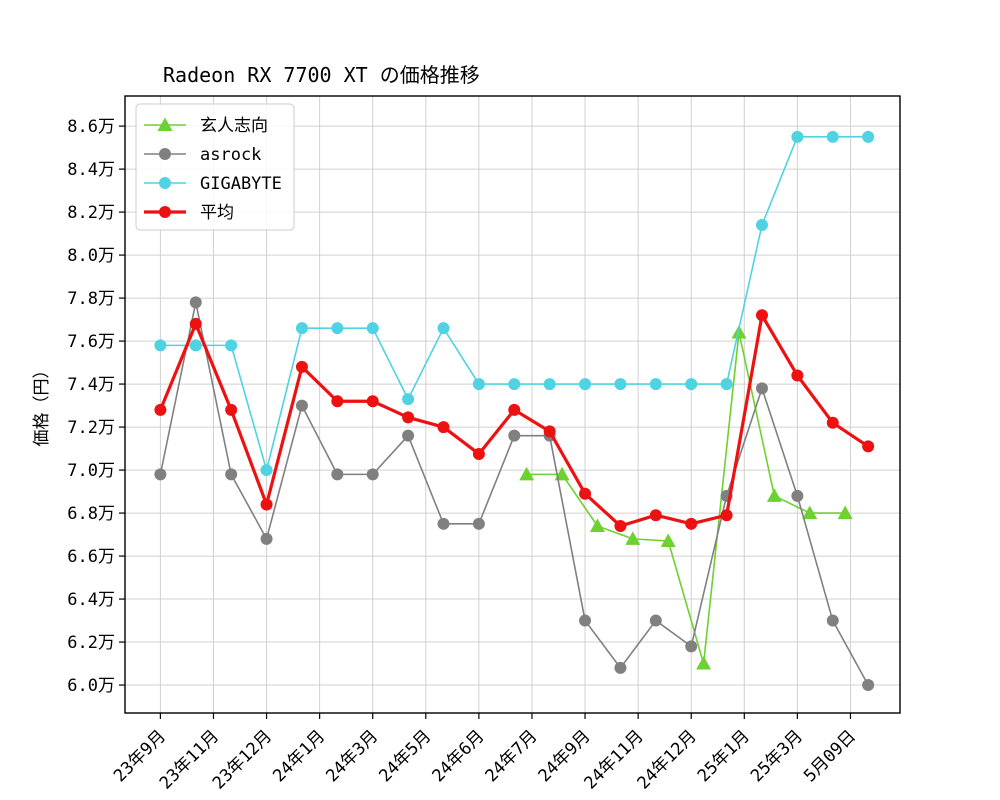 This screenshot has width=1000, height=800. Describe the element at coordinates (91, 342) in the screenshot. I see `y-tick-label: 7.6万` at that location.